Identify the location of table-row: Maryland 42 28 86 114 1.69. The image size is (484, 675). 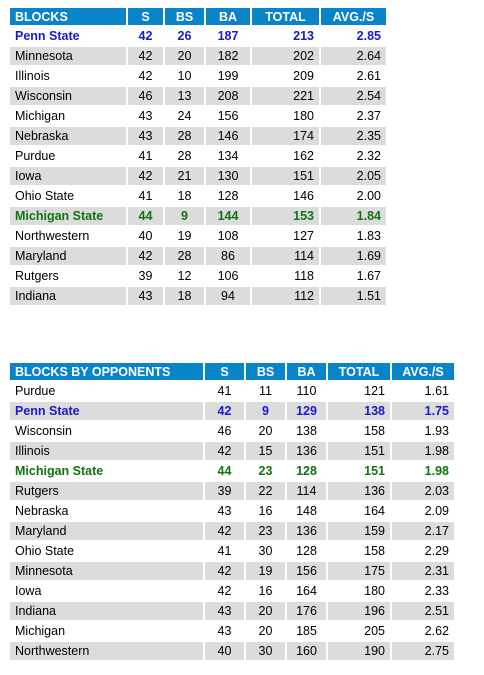
(199, 257).